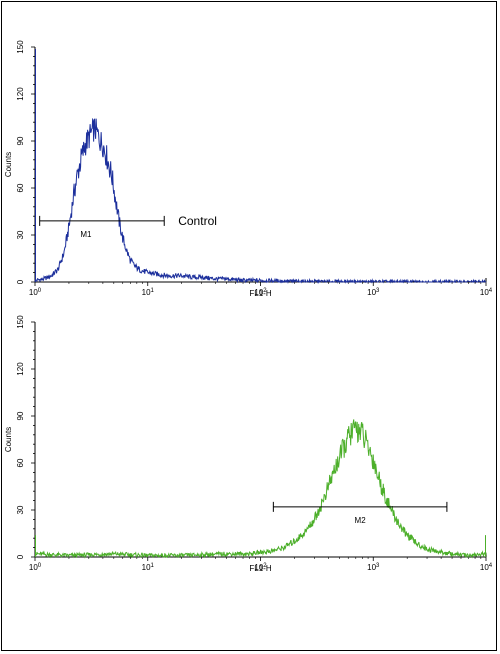 This screenshot has width=500, height=654. Describe the element at coordinates (361, 520) in the screenshot. I see `marker-label: M2` at that location.